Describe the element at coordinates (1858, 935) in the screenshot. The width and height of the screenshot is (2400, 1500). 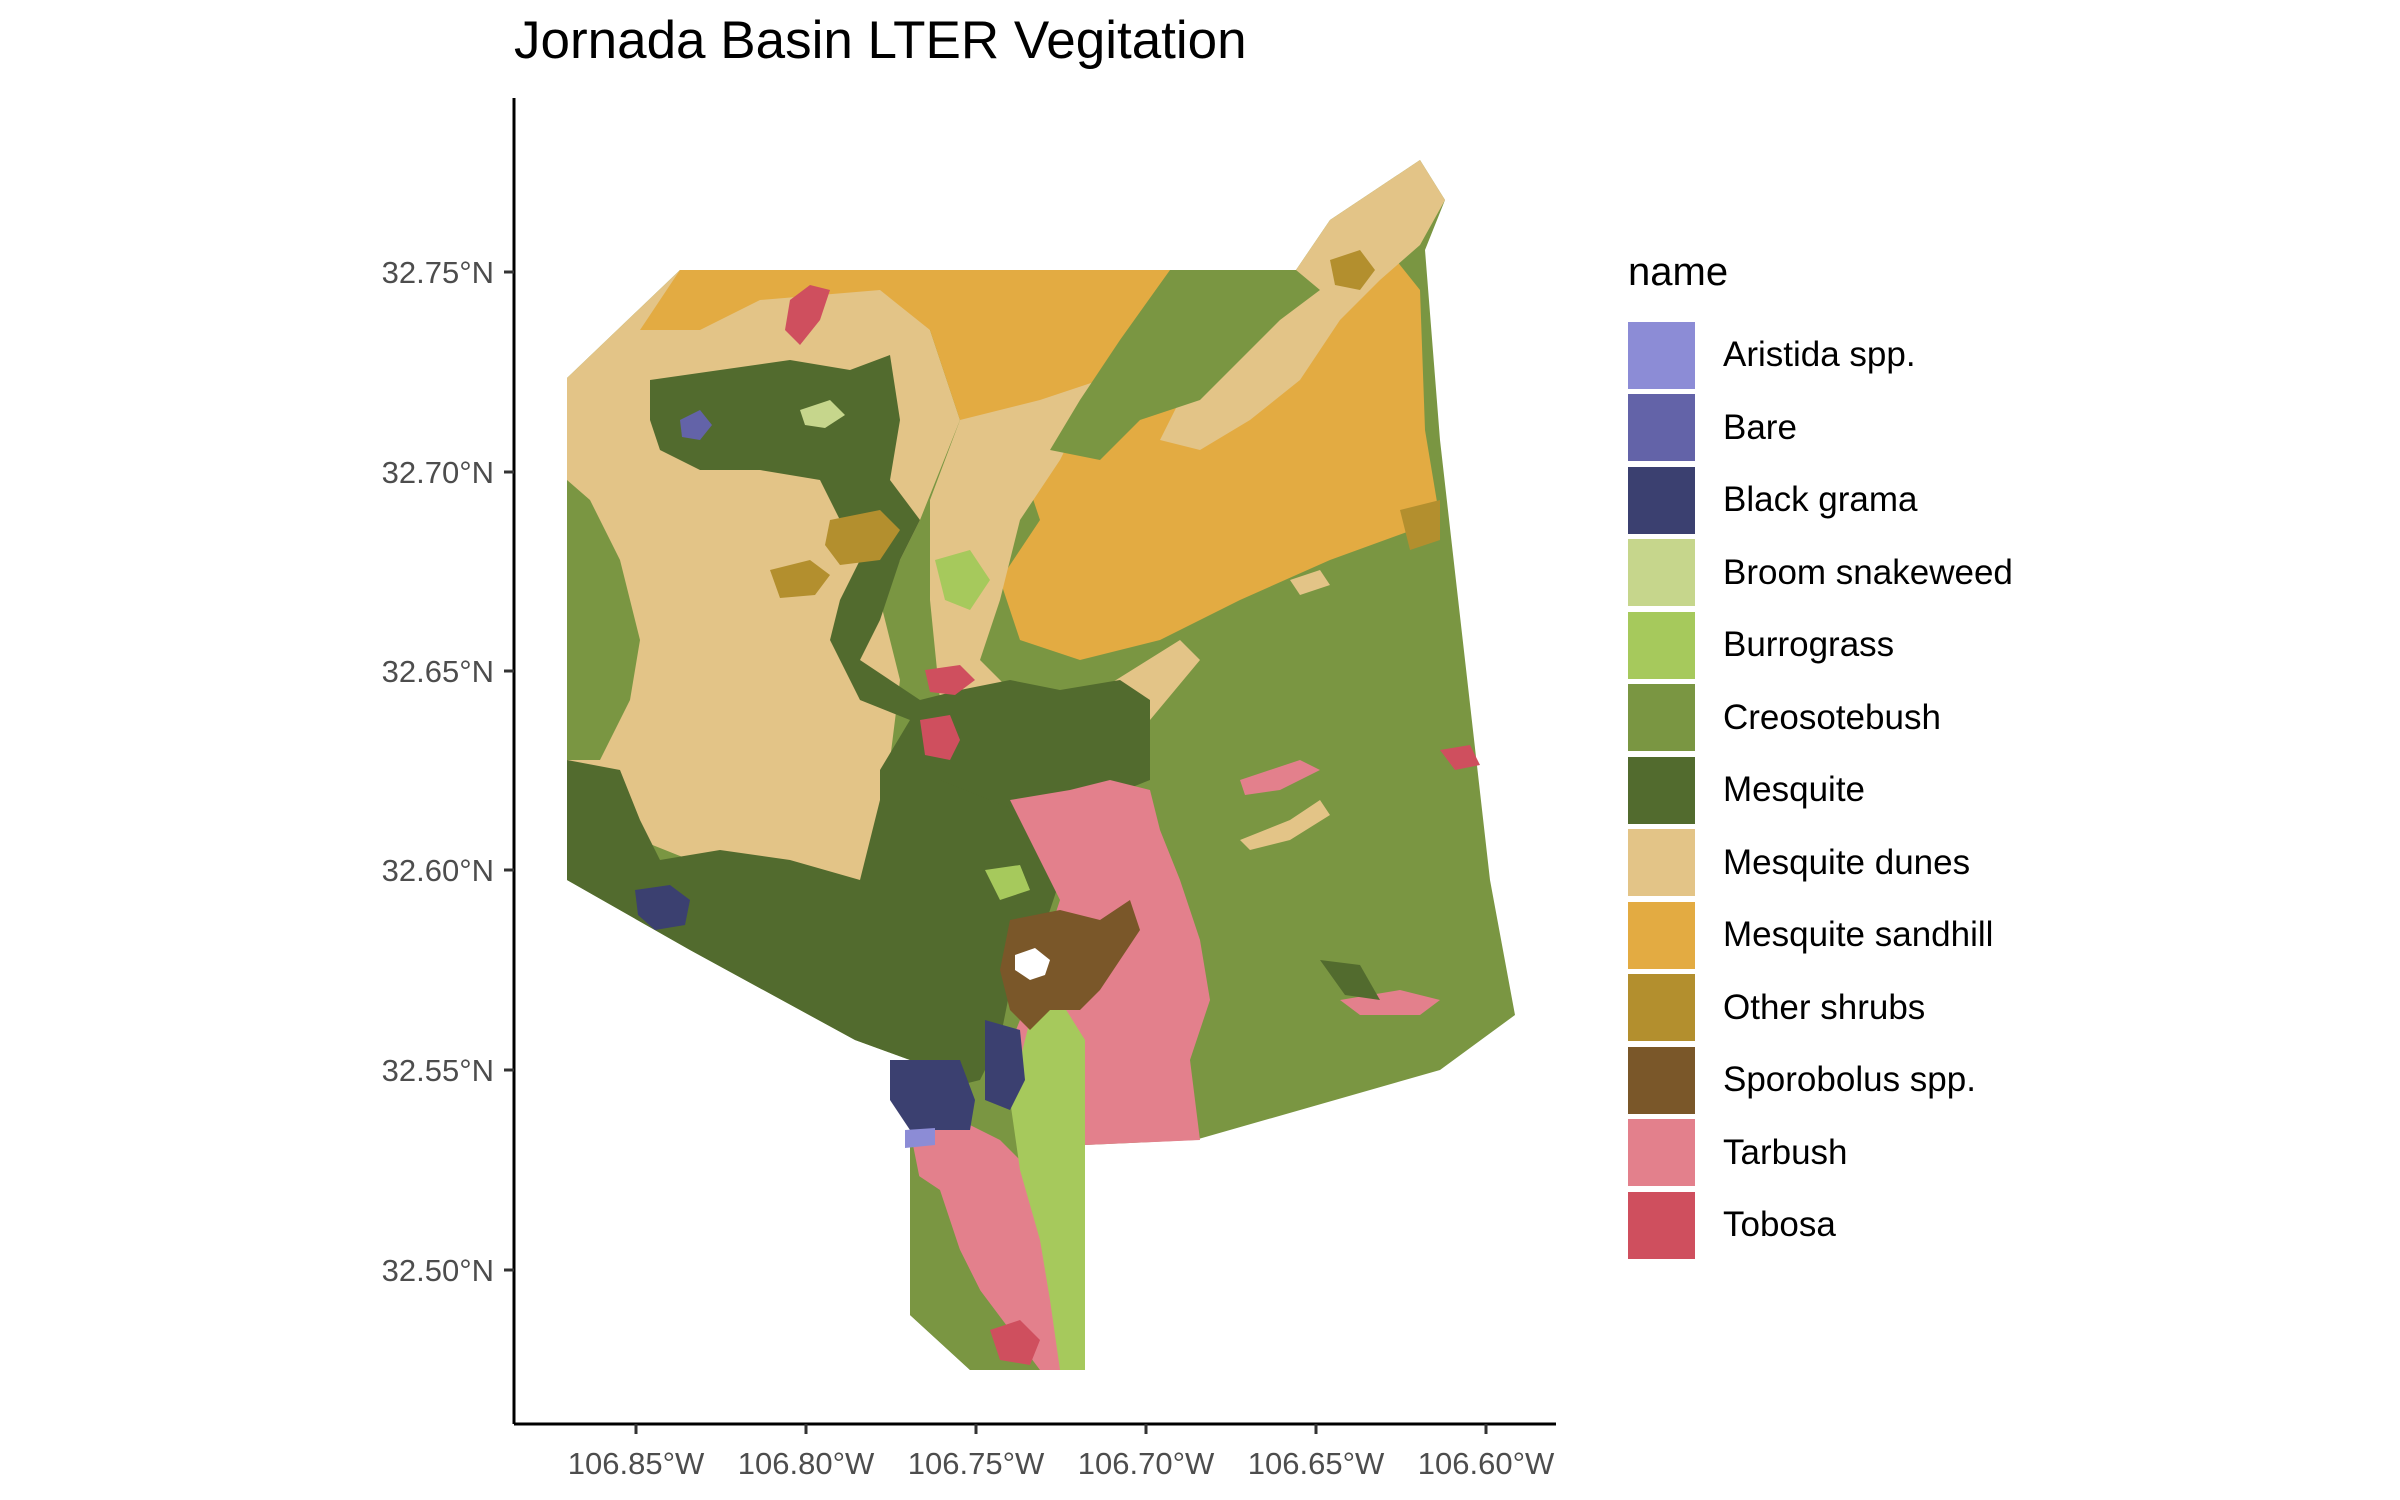
I see `legend-label: Mesquite sandhill` at that location.